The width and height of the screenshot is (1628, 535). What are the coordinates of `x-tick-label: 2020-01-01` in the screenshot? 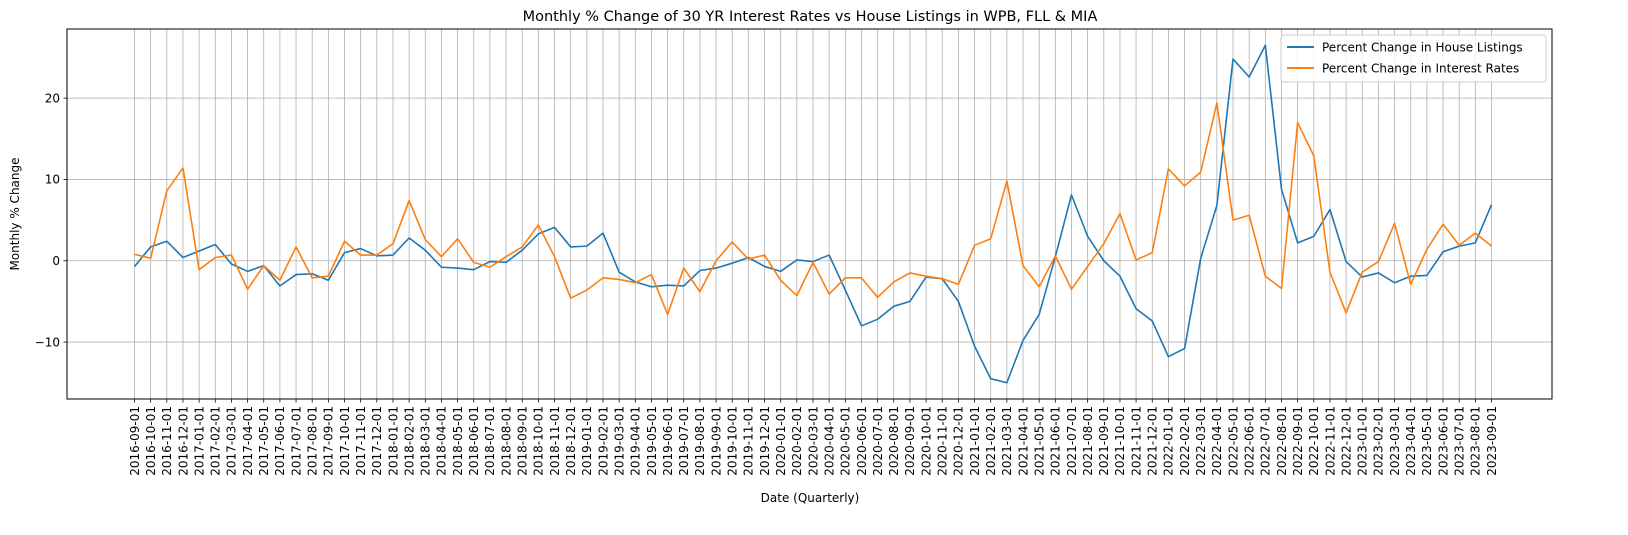 It's located at (781, 441).